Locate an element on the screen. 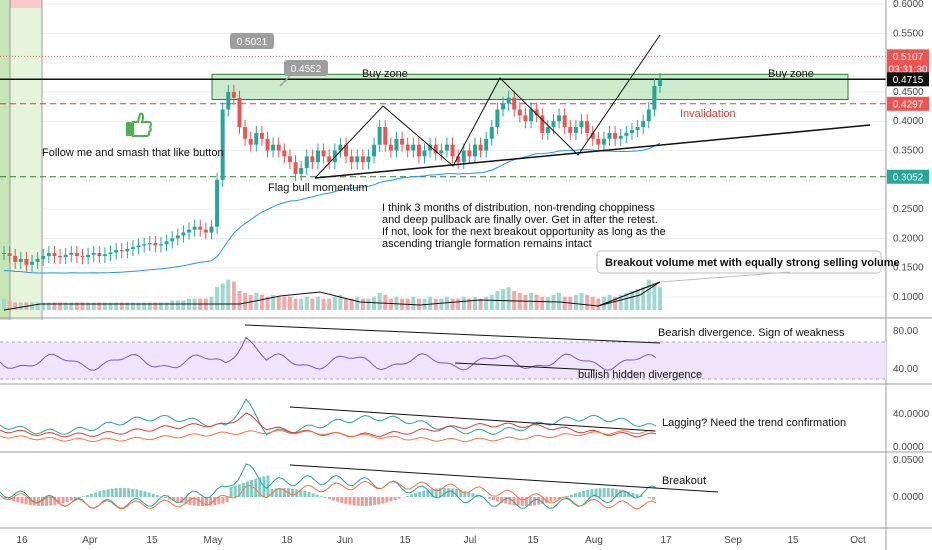  time-tick-label: 18 is located at coordinates (287, 540).